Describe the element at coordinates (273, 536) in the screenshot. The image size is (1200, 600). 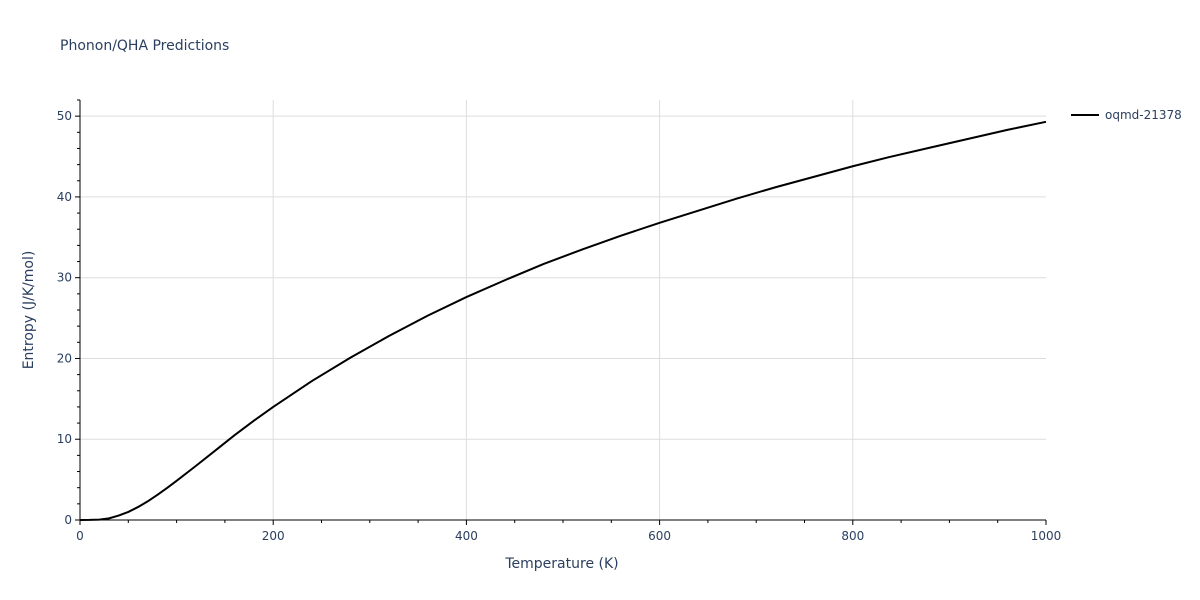
I see `x-tick-label: 200` at that location.